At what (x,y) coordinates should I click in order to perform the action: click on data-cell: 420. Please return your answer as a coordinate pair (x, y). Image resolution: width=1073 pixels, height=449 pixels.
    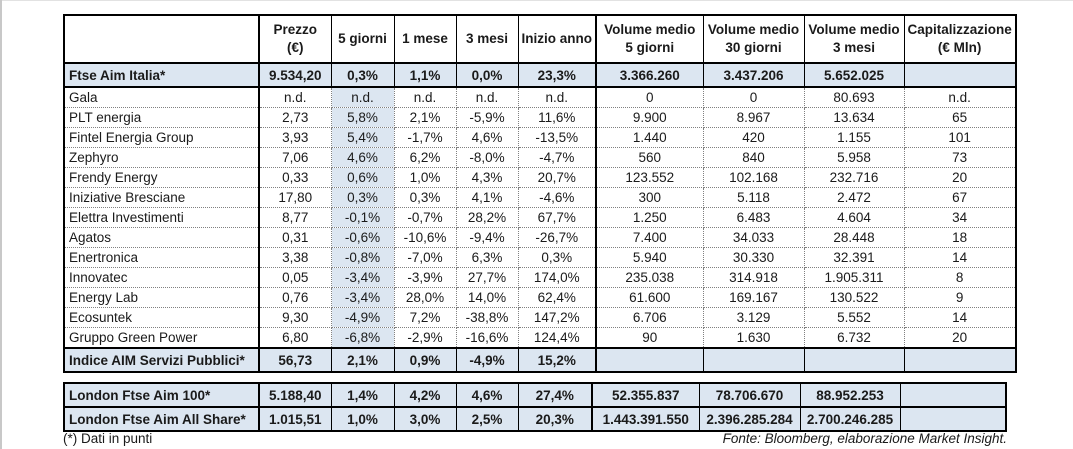
    Looking at the image, I should click on (754, 137).